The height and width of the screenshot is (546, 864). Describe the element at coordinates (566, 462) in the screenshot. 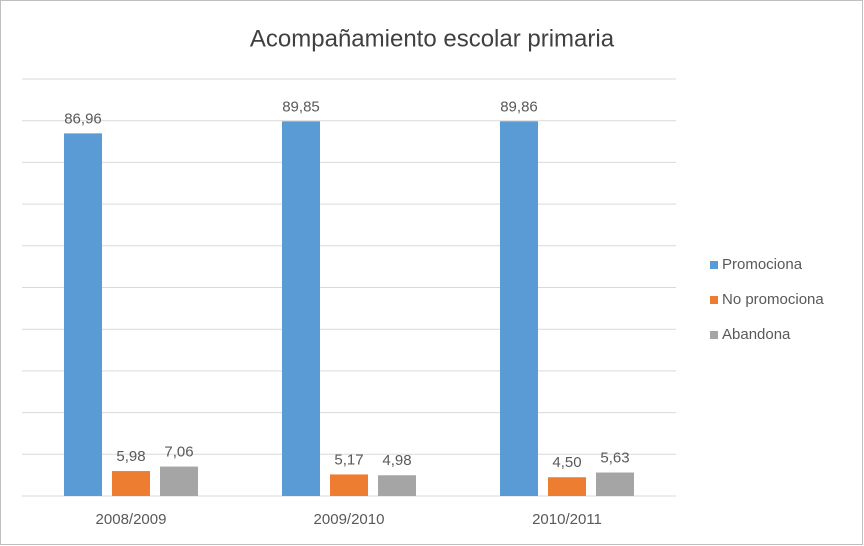

I see `data-label: 4,50` at that location.